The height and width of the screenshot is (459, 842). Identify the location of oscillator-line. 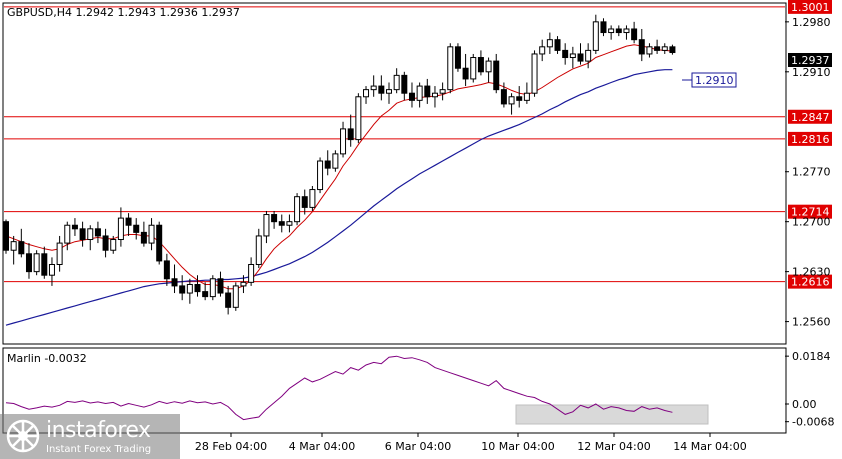
(339, 388).